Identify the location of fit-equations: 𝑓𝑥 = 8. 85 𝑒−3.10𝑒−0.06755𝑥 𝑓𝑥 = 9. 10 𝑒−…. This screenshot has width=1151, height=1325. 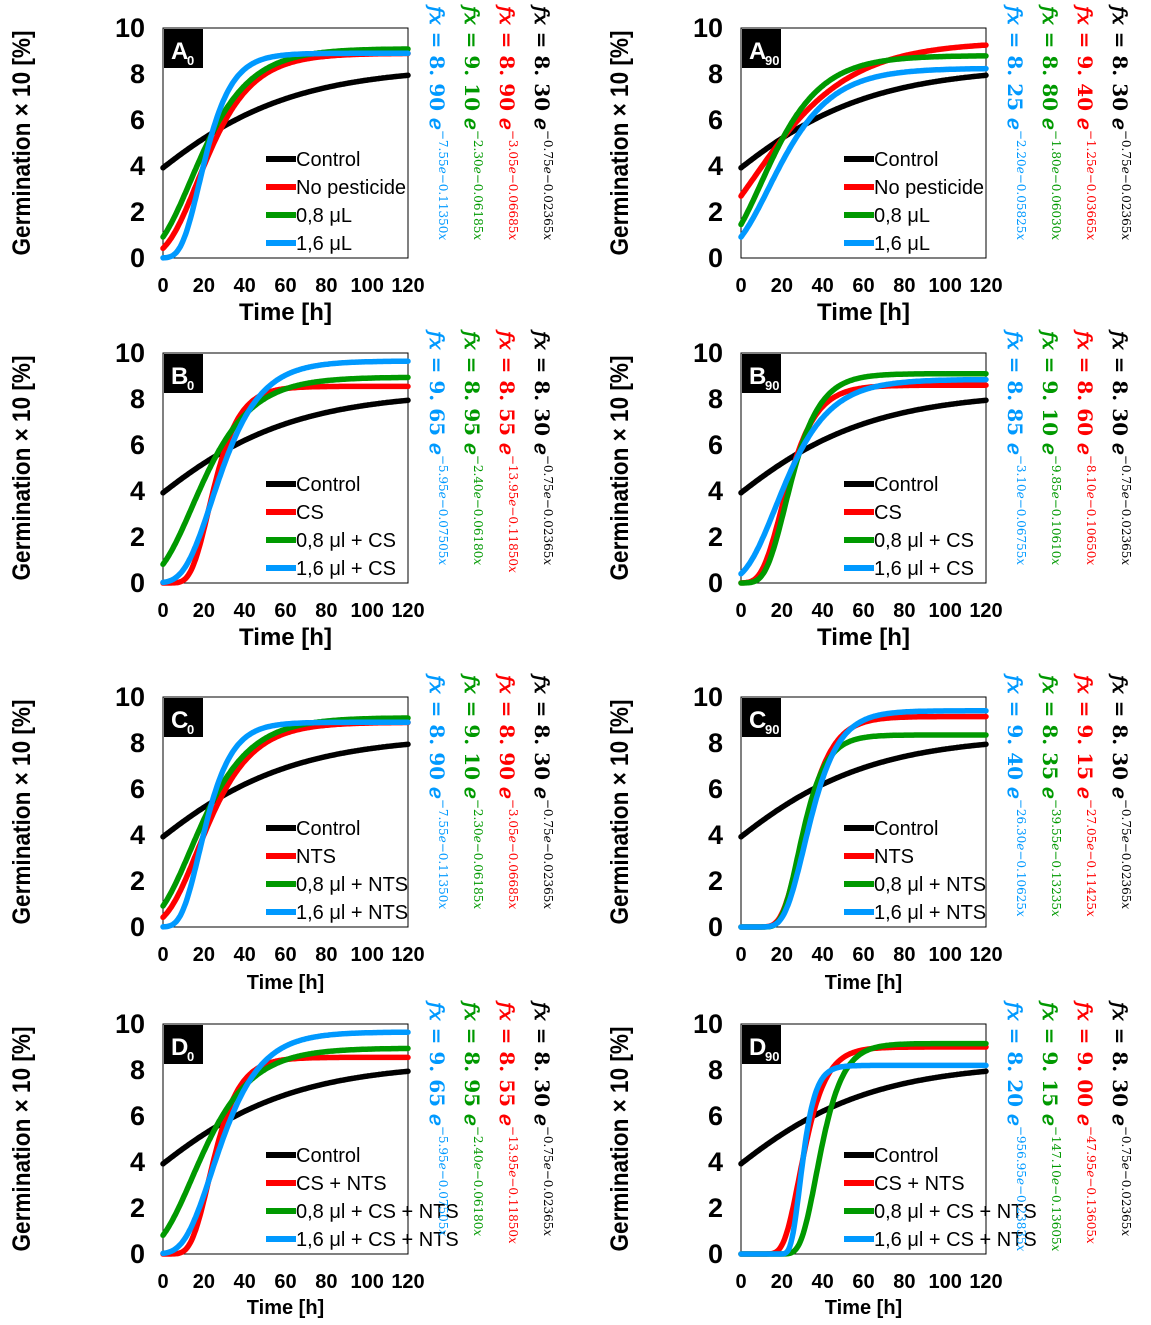
(1068, 447).